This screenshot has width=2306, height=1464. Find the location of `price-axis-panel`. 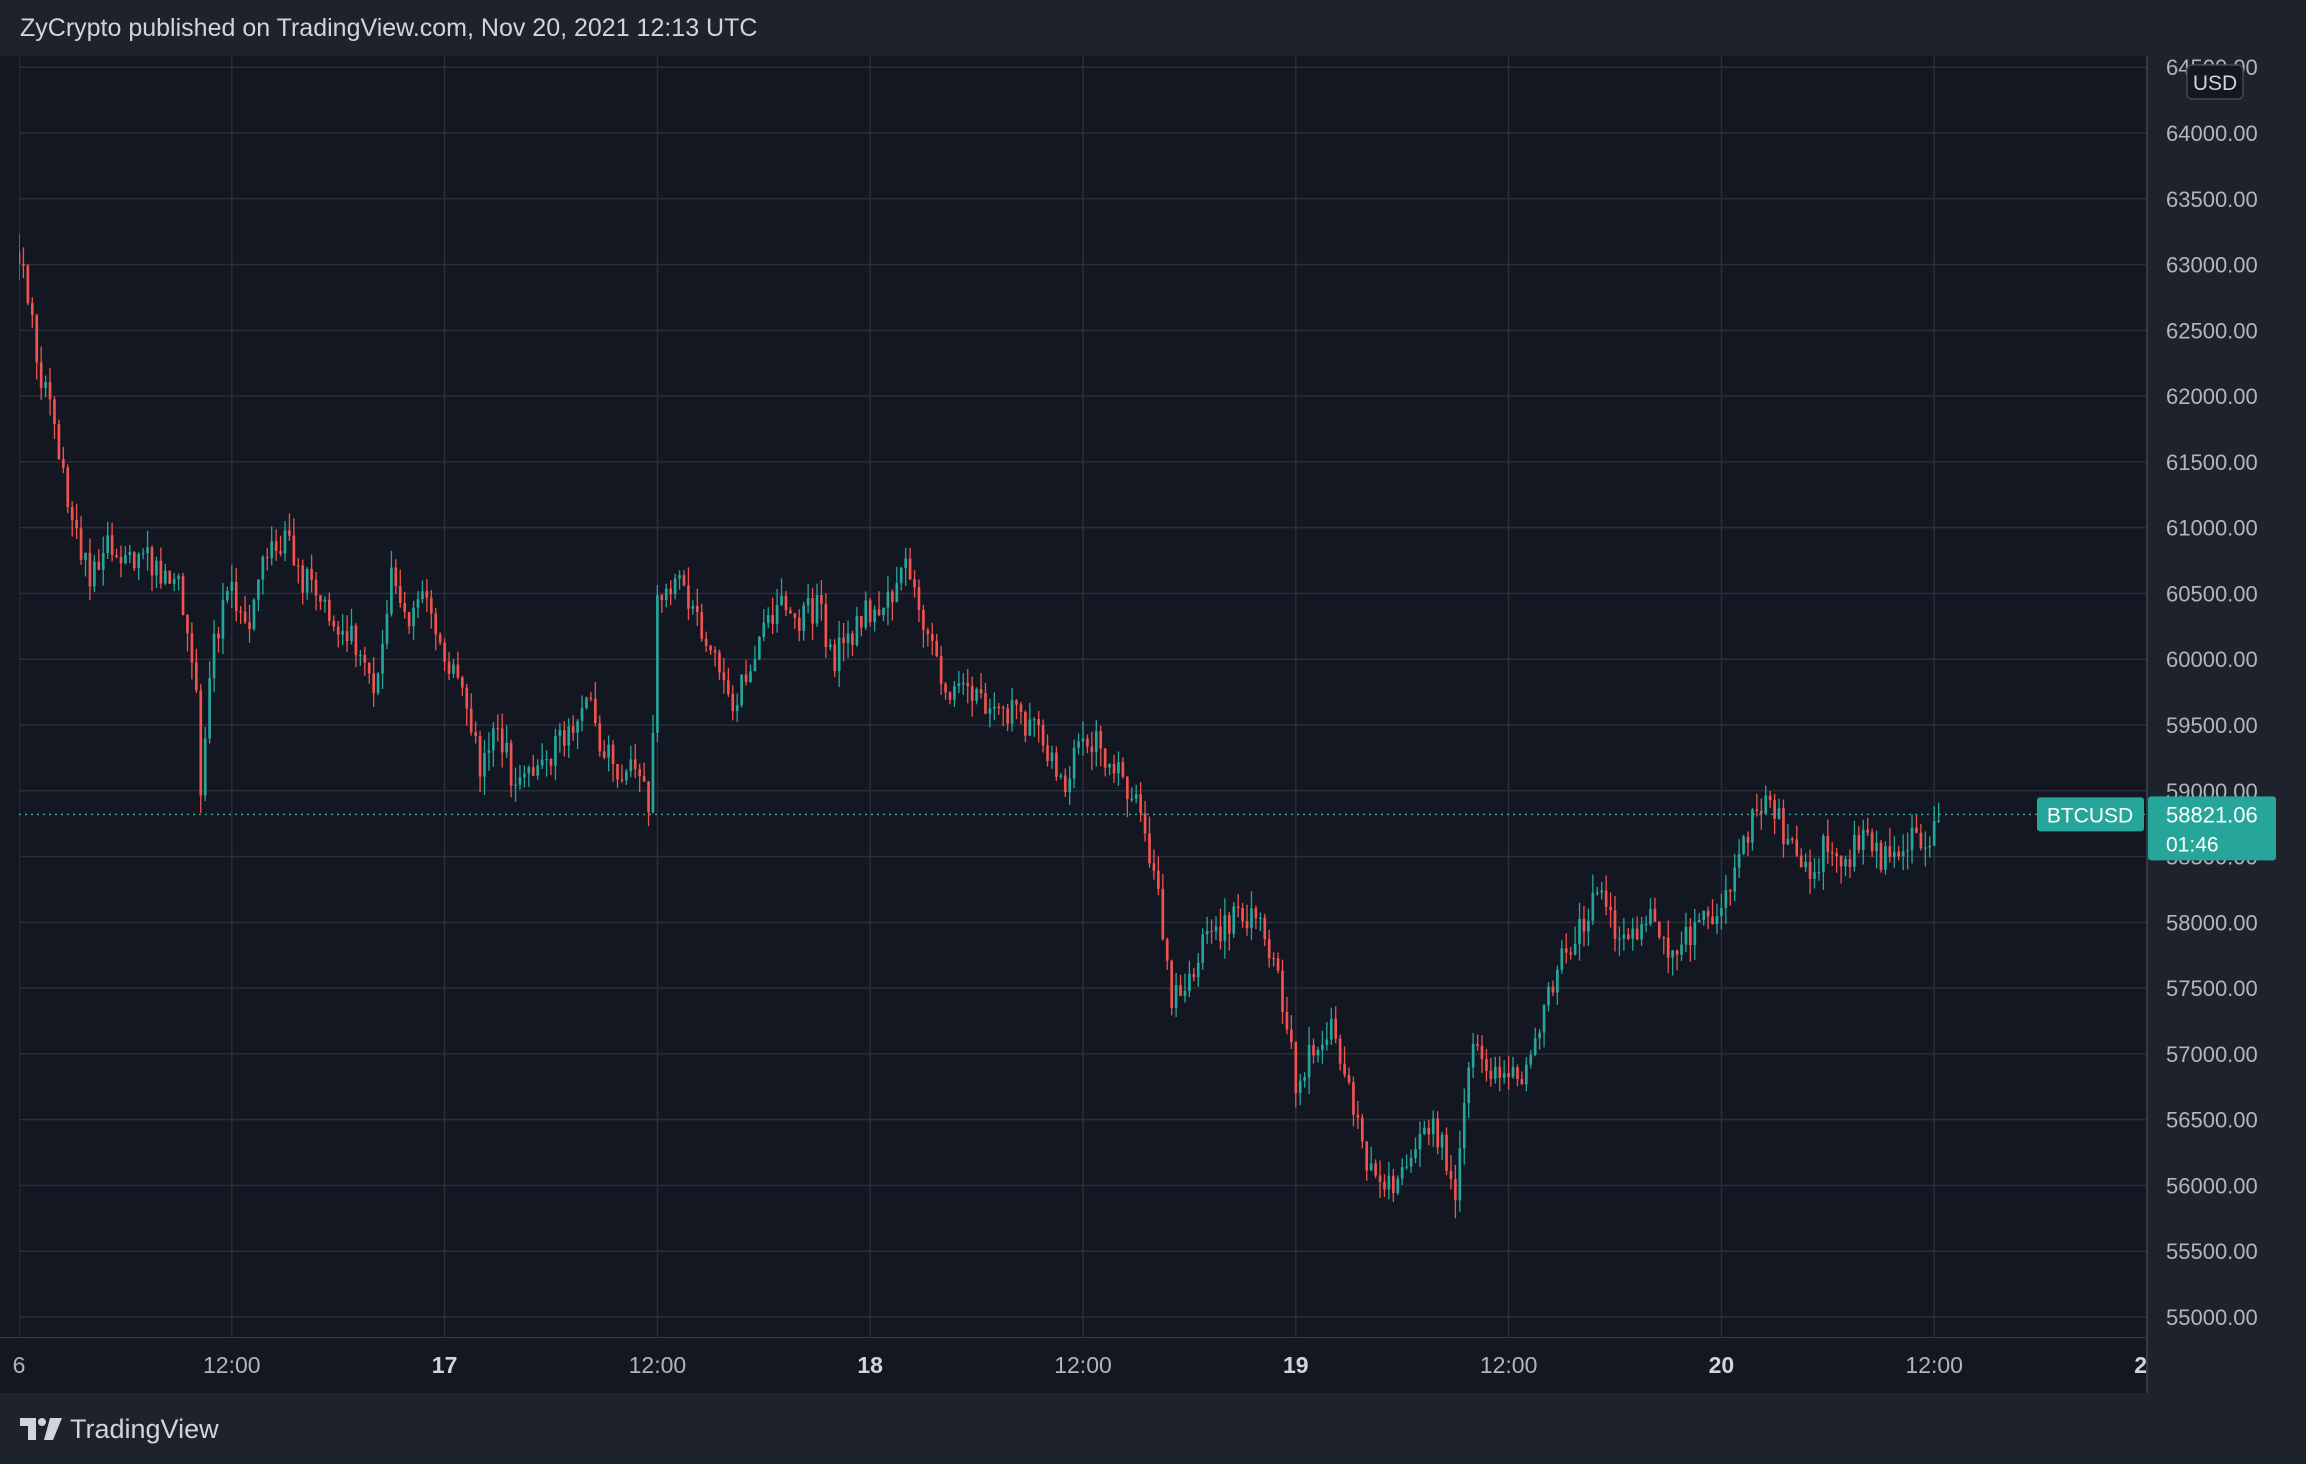

price-axis-panel is located at coordinates (2226, 724).